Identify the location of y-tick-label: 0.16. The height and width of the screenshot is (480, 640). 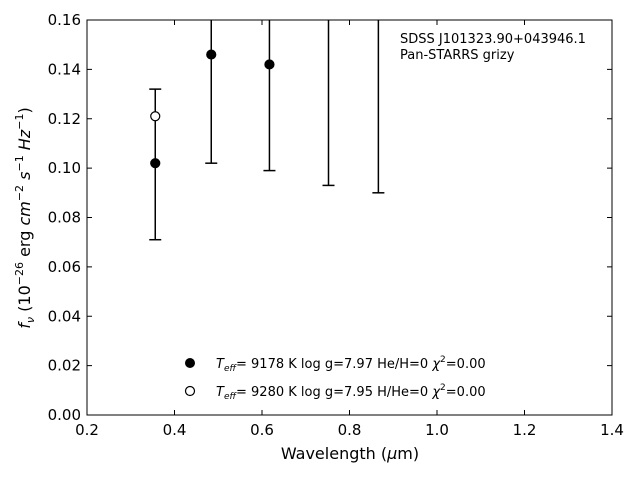
(64, 20).